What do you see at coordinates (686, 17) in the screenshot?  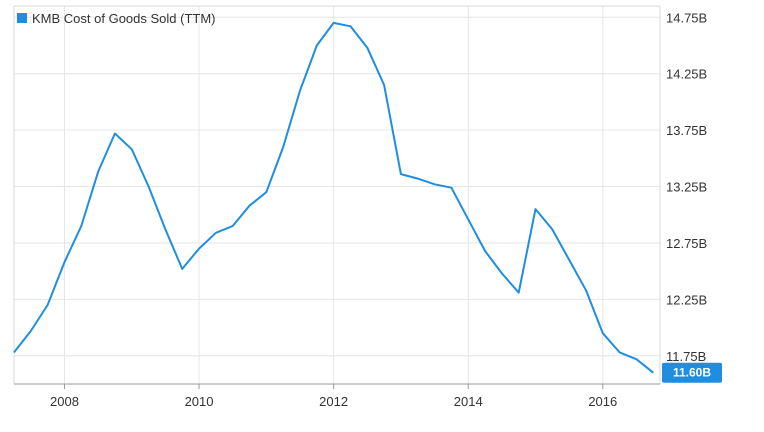 I see `y-tick-label-6: 14.75B` at bounding box center [686, 17].